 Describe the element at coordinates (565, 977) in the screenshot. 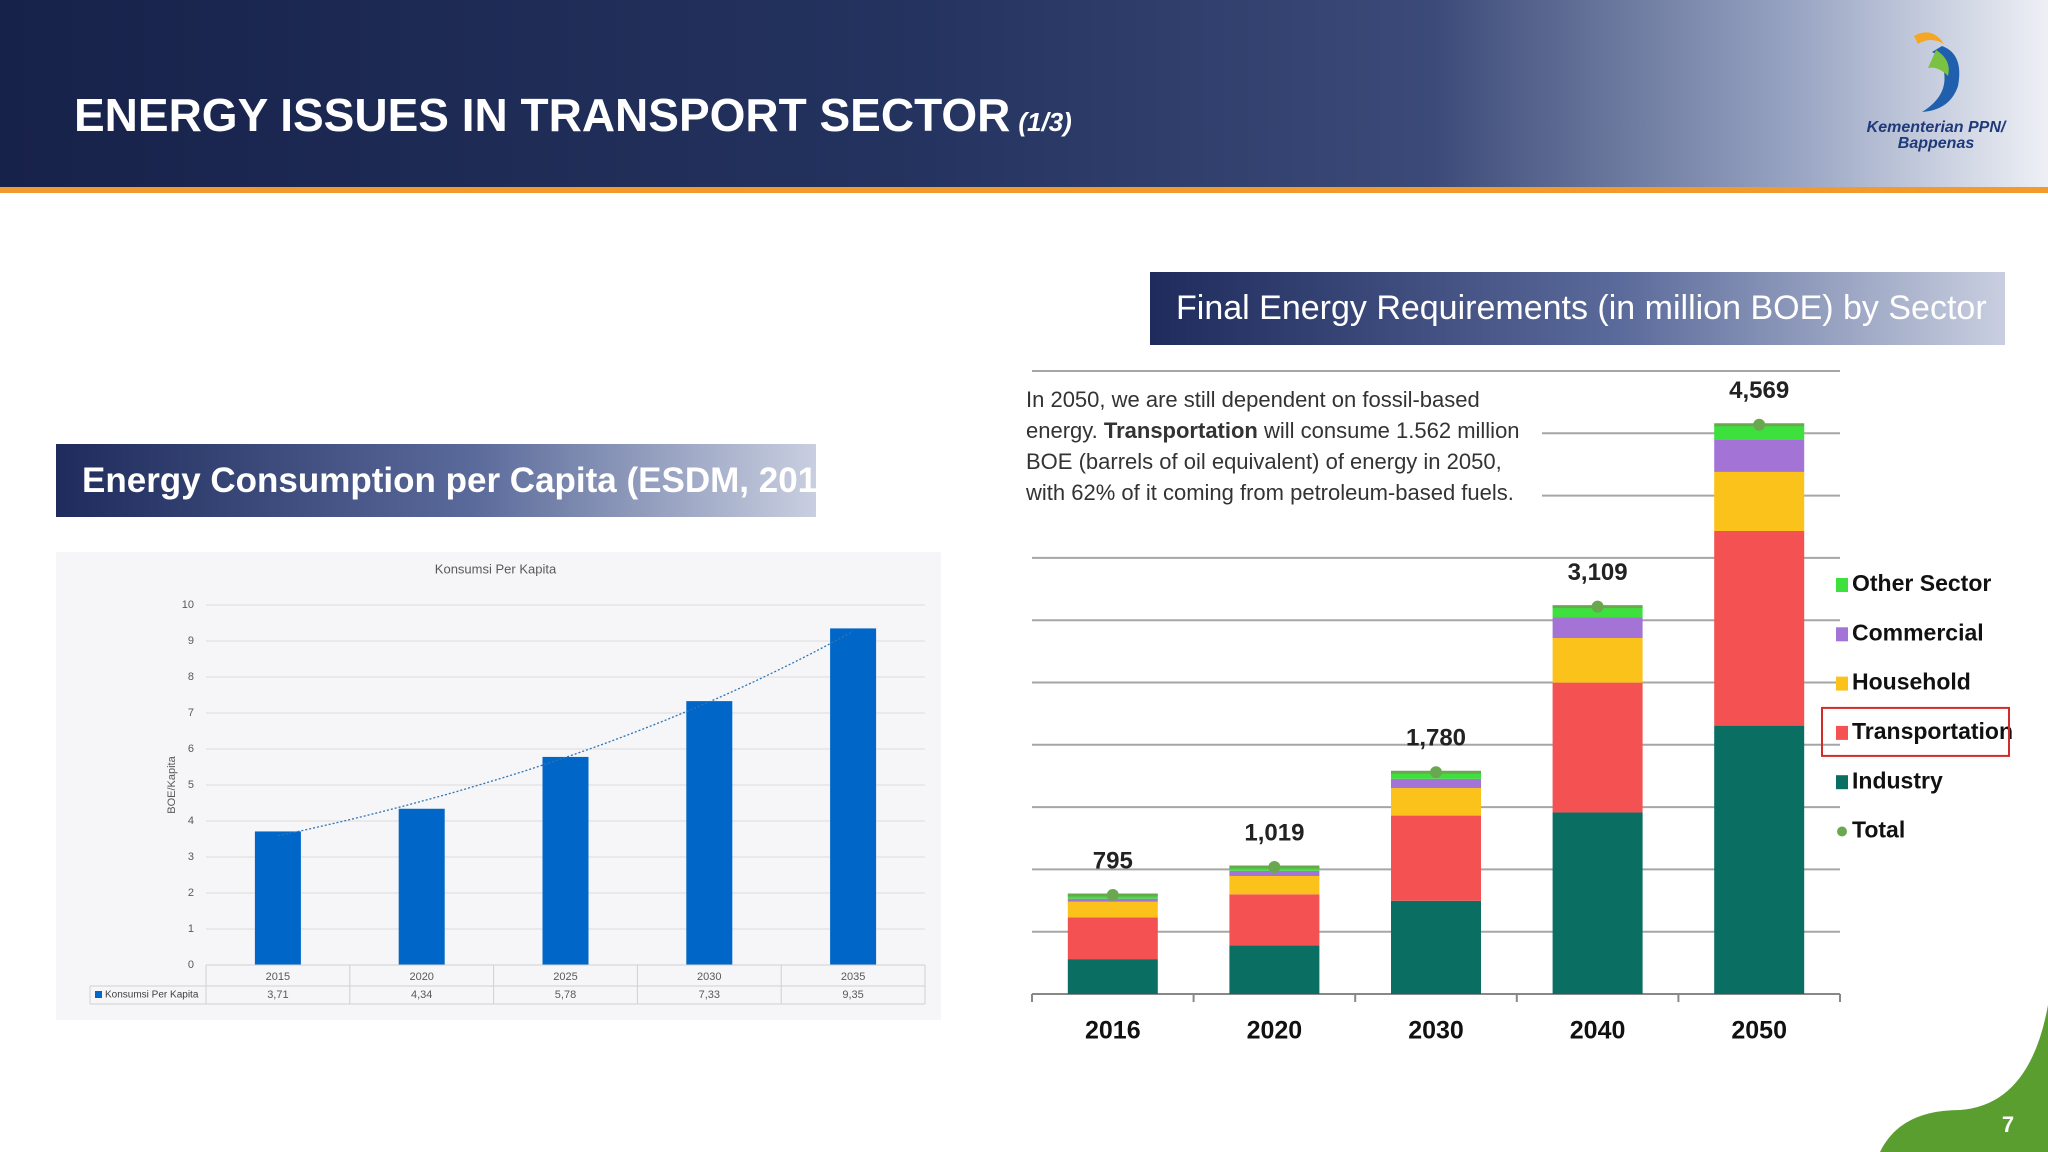

I see `x-tick-label: 2025` at that location.